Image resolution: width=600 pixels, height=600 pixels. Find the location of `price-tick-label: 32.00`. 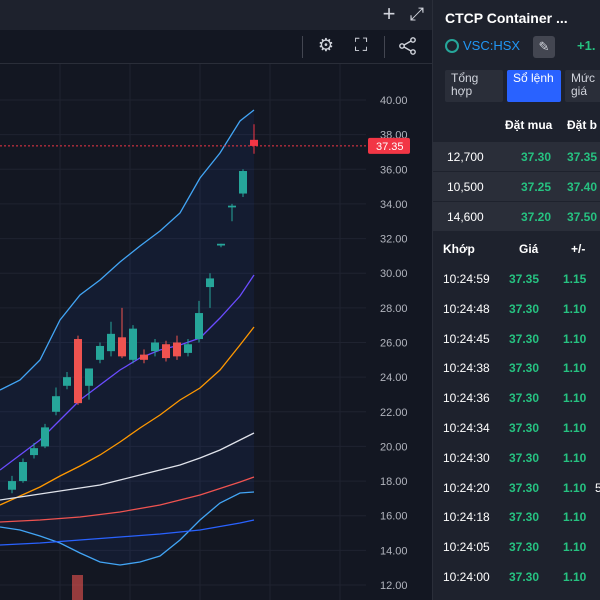

price-tick-label: 32.00 is located at coordinates (394, 240).